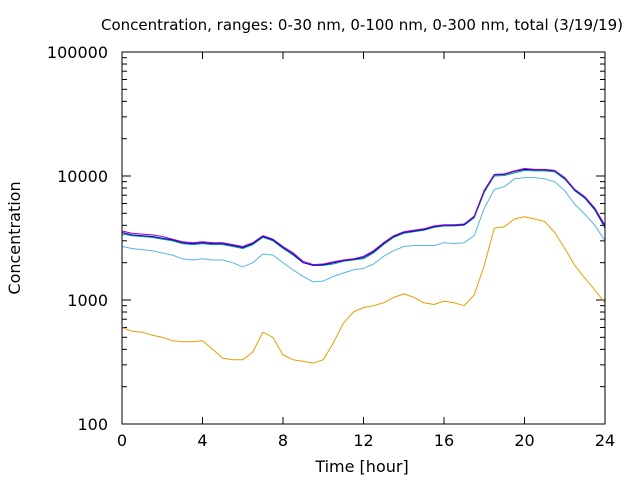 This screenshot has width=640, height=480. Describe the element at coordinates (122, 440) in the screenshot. I see `x-tick-label: 0` at that location.